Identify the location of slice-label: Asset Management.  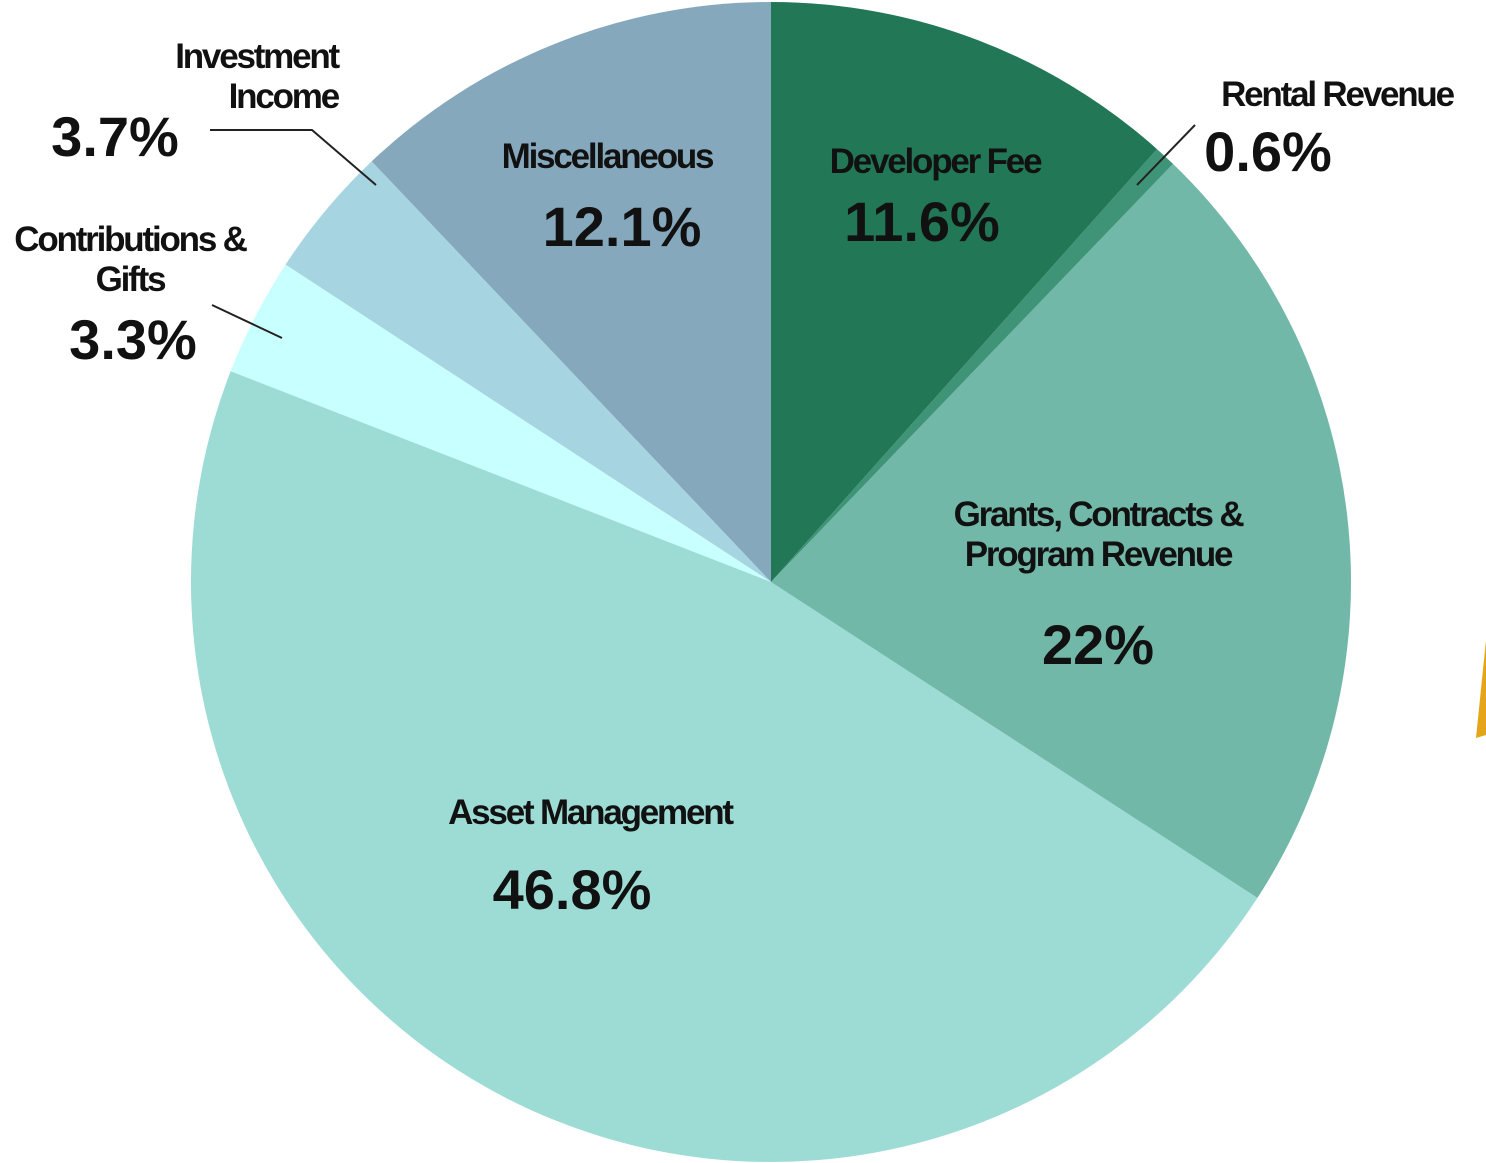
(591, 812).